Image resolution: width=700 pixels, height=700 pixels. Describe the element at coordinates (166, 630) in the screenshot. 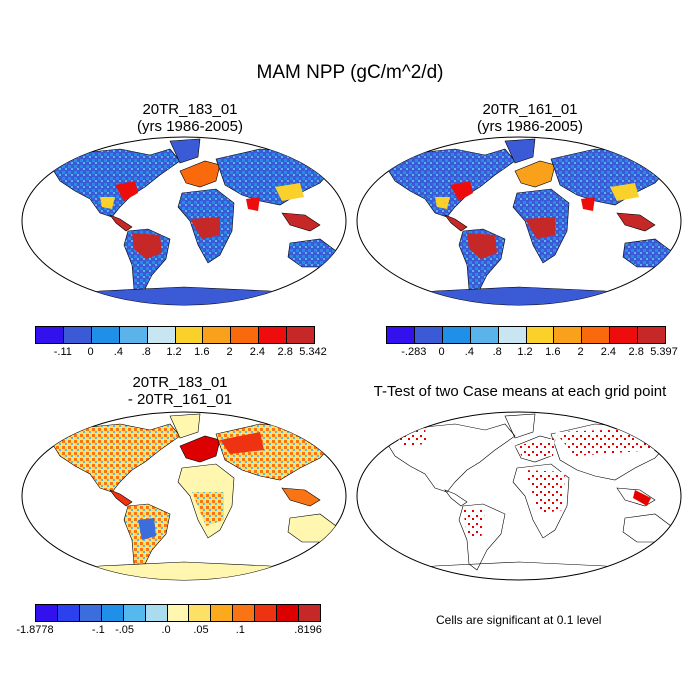

I see `cb3-tick-label: .0` at that location.